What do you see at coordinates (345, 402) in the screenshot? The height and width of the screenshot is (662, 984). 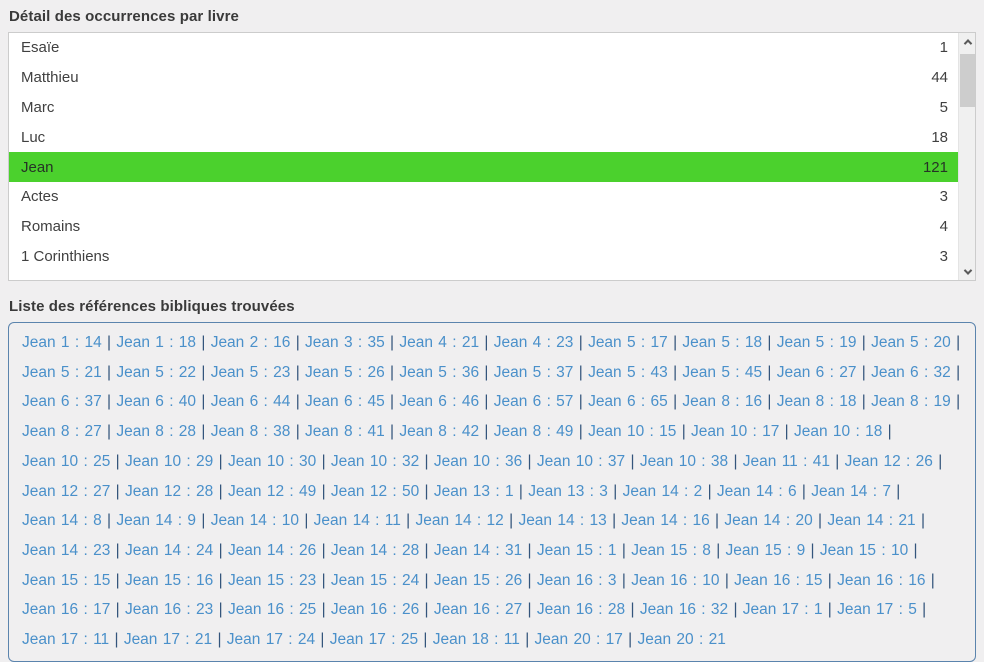 I see `bible-ref-link: Jean 6 : 45` at bounding box center [345, 402].